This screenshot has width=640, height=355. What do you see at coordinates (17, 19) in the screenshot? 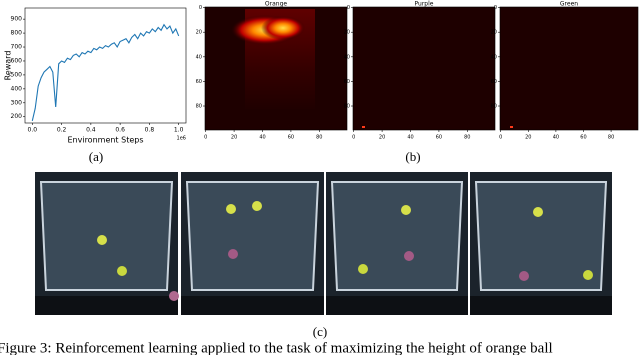
I see `y-tick-label: 900` at bounding box center [17, 19].